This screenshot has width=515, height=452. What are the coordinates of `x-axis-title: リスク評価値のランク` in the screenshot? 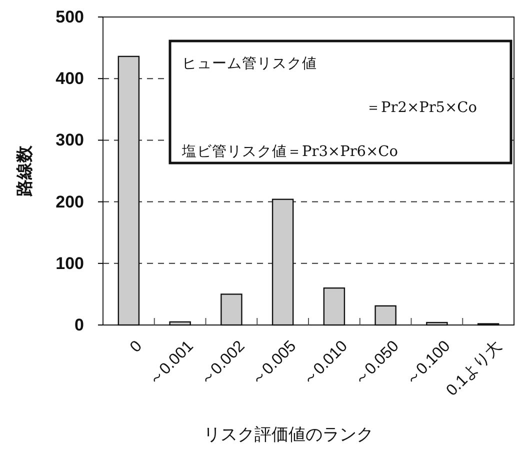 It's located at (289, 435).